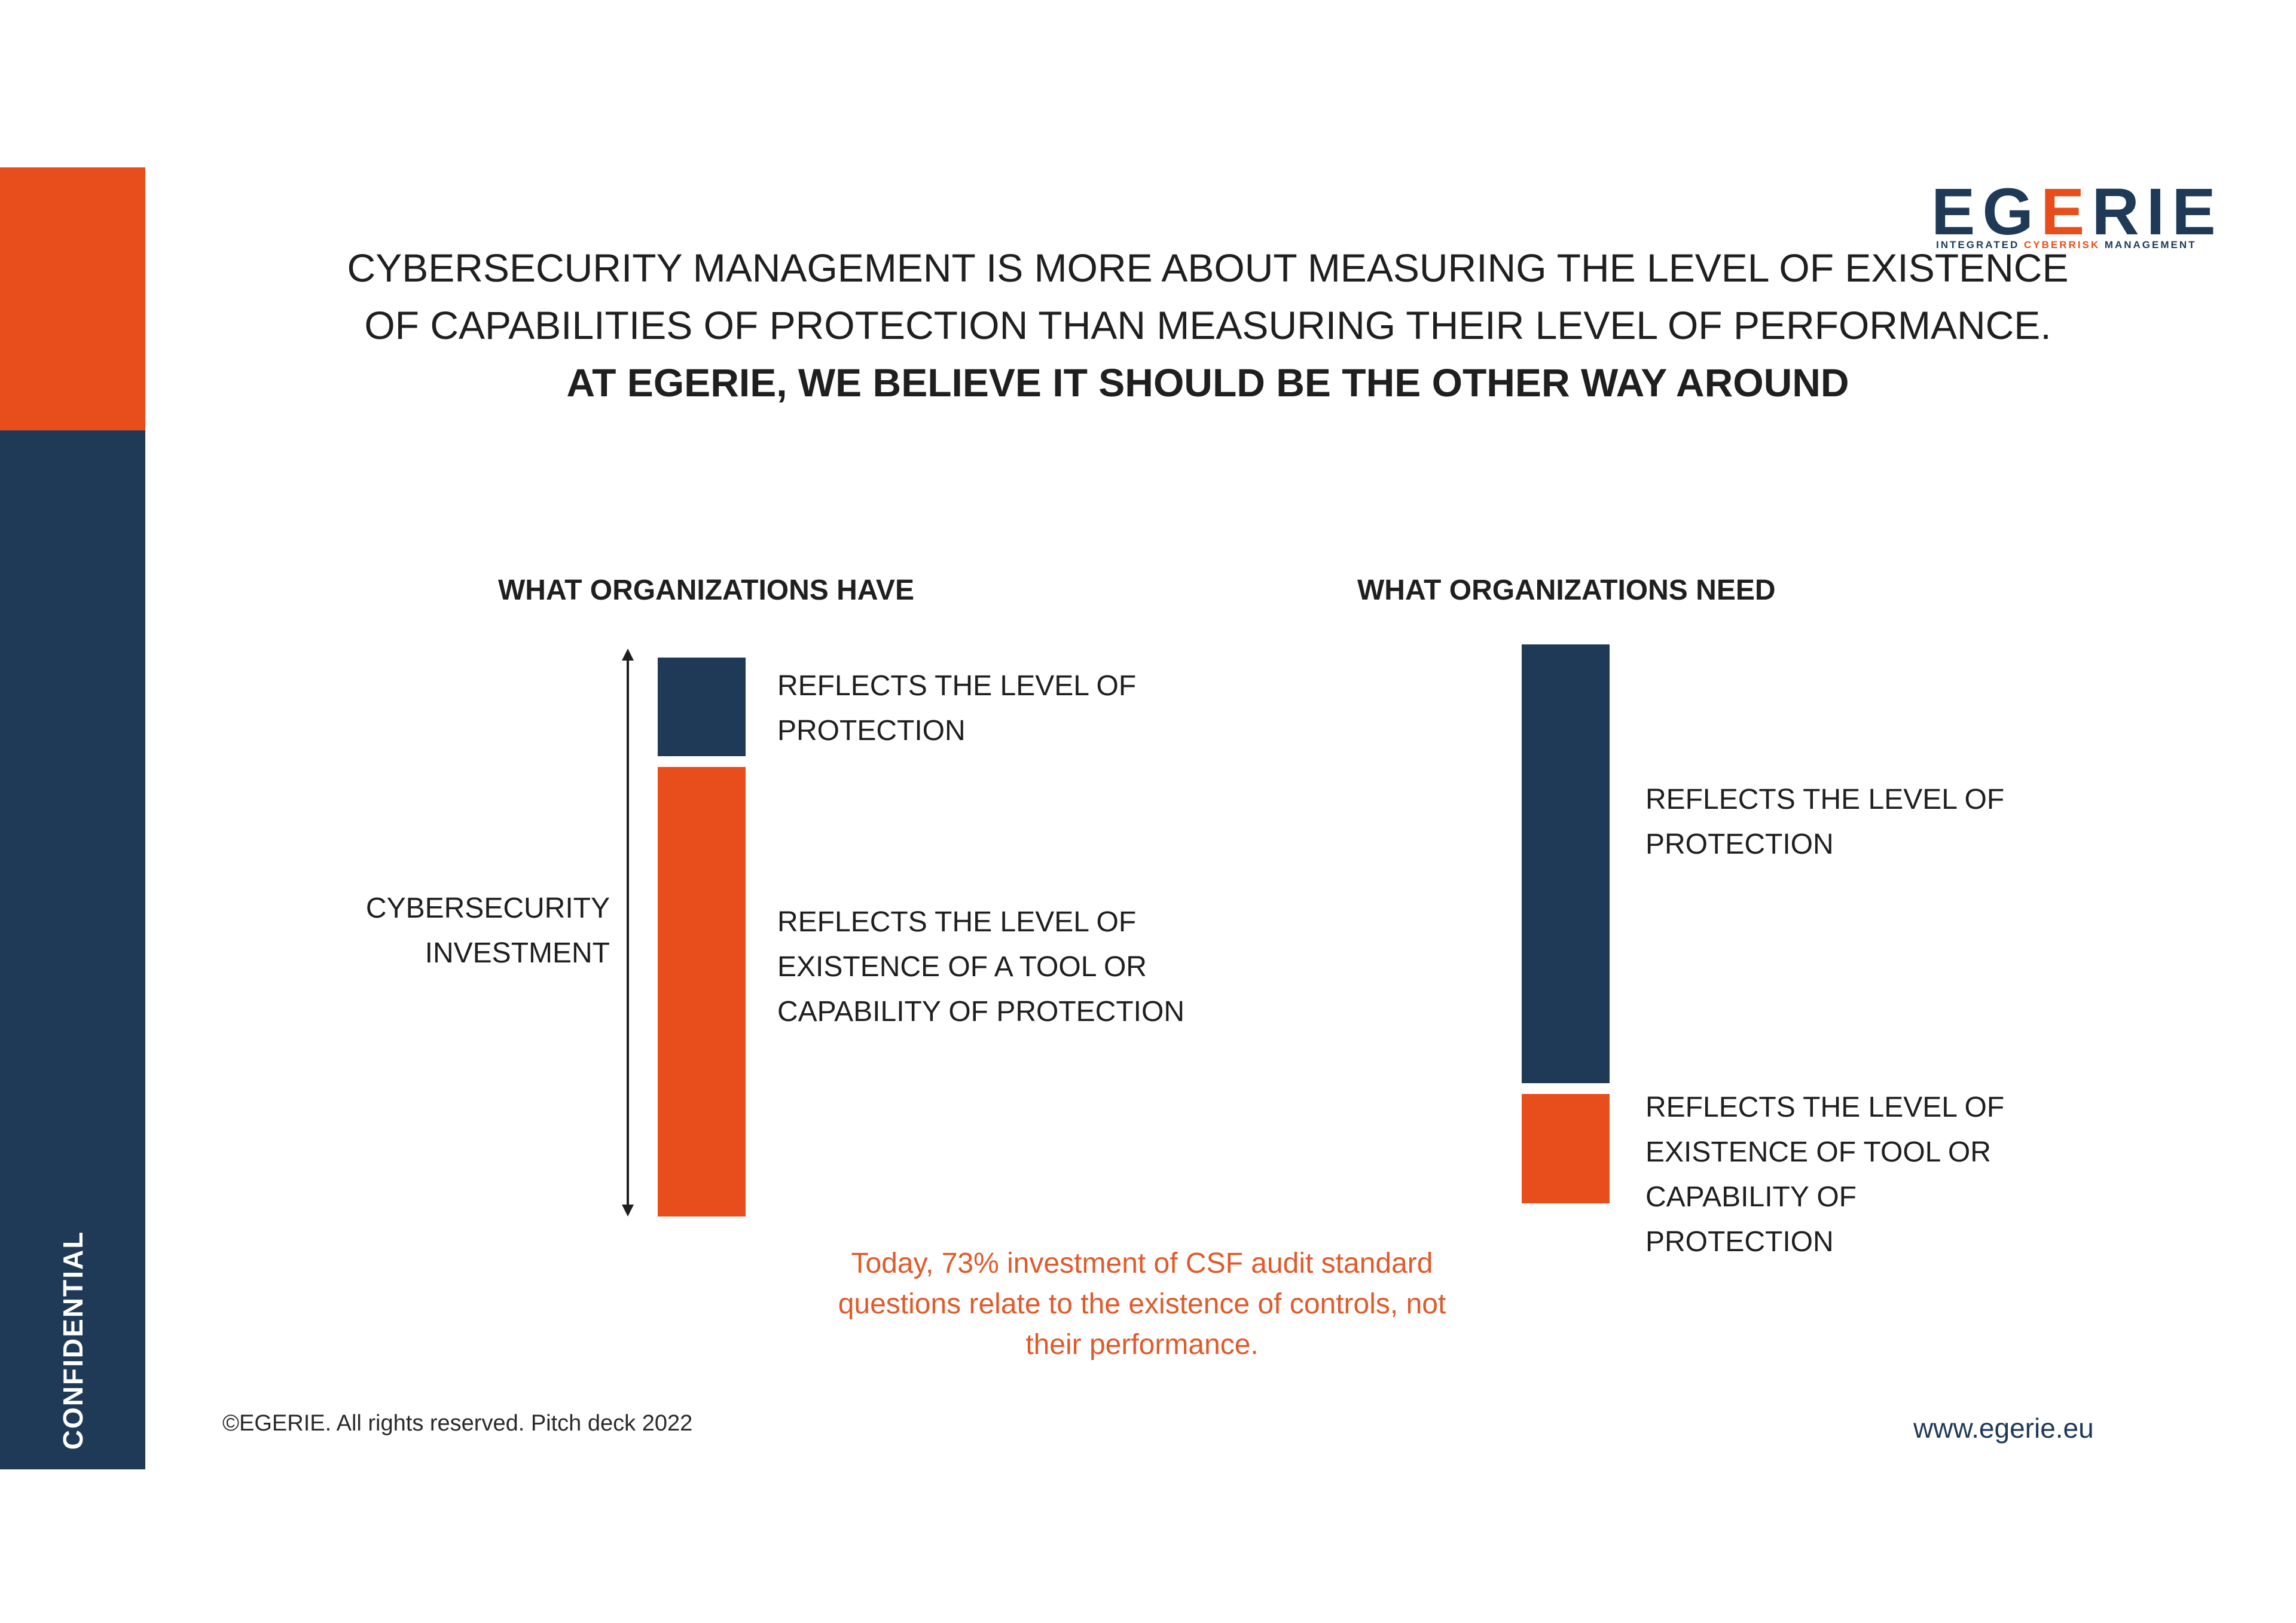 This screenshot has height=1623, width=2296. I want to click on logo-tag-part1: INTEGRATED, so click(1980, 245).